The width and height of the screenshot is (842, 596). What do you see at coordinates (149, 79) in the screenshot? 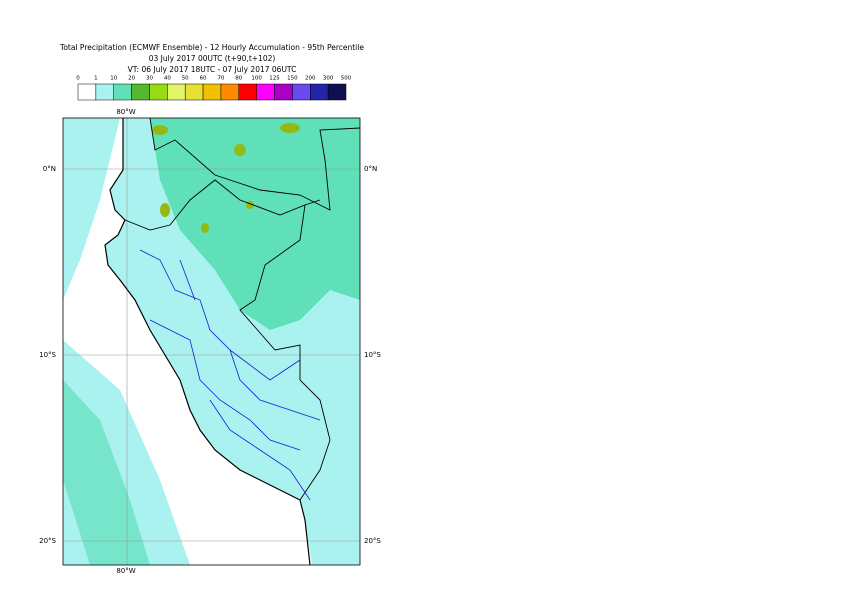
I see `legend-tick: 30` at bounding box center [149, 79].